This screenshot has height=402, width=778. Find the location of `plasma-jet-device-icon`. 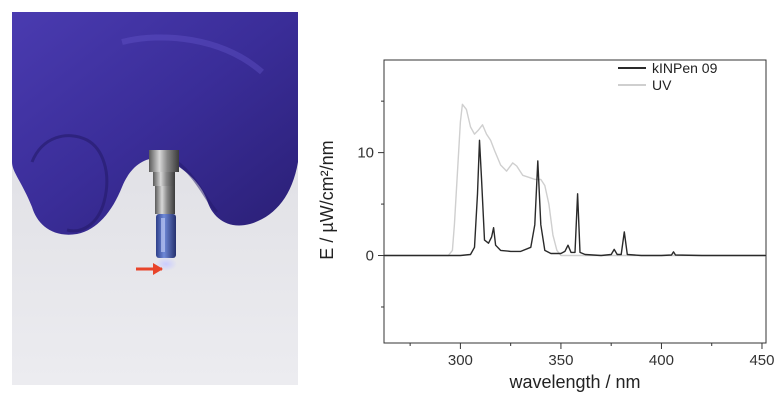

plasma-jet-device-icon is located at coordinates (164, 204).